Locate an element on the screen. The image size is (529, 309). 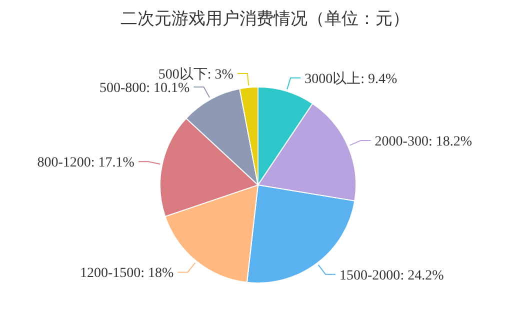
slice-label: 3000以上 is located at coordinates (332, 78).